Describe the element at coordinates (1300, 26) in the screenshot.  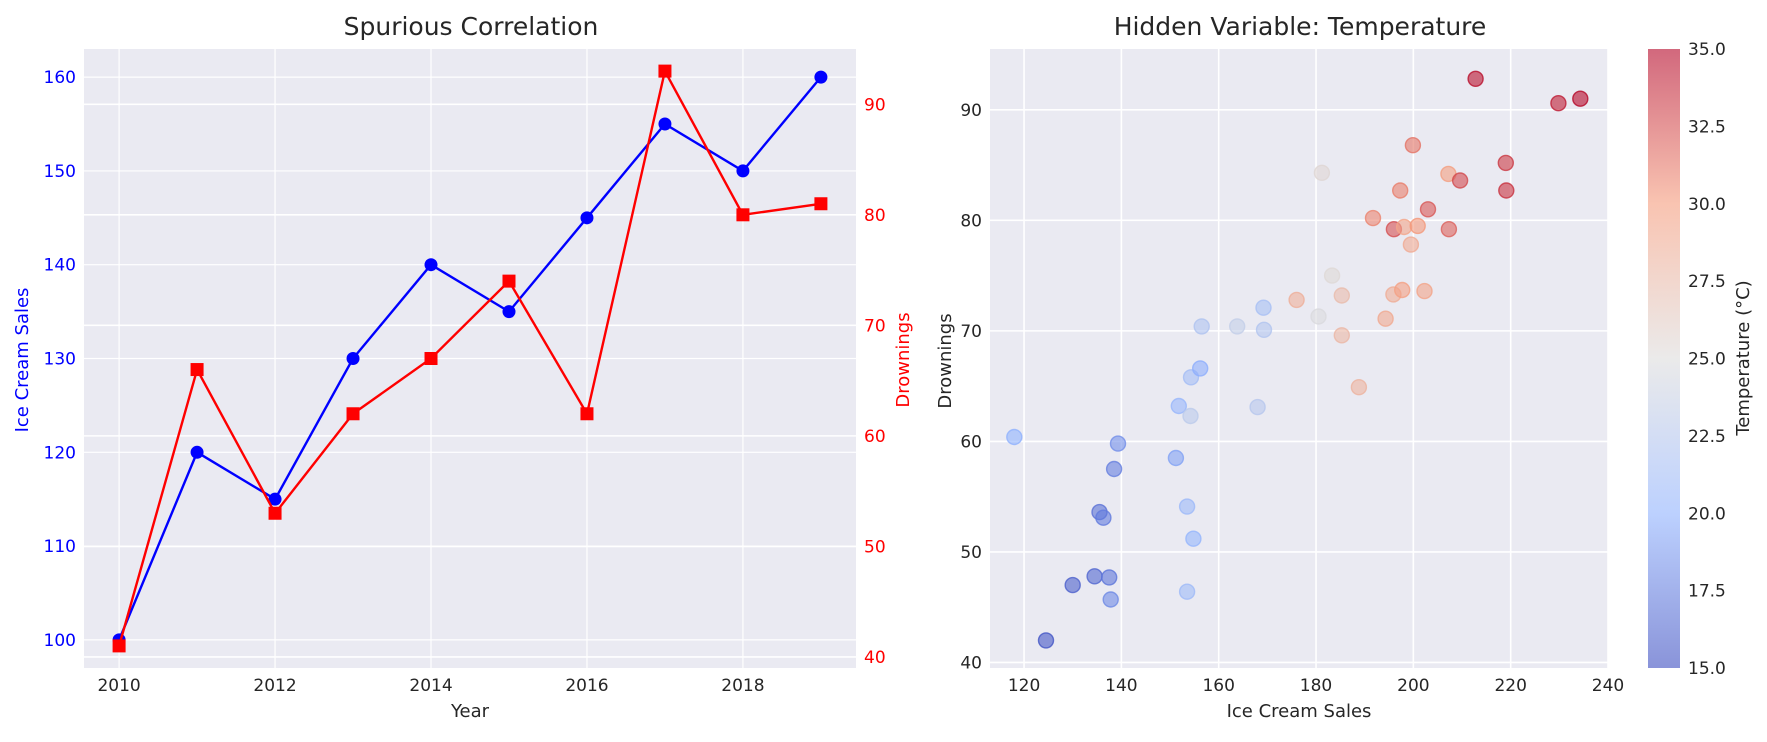
I see `right-chart-title: Hidden Variable: Temperature` at that location.